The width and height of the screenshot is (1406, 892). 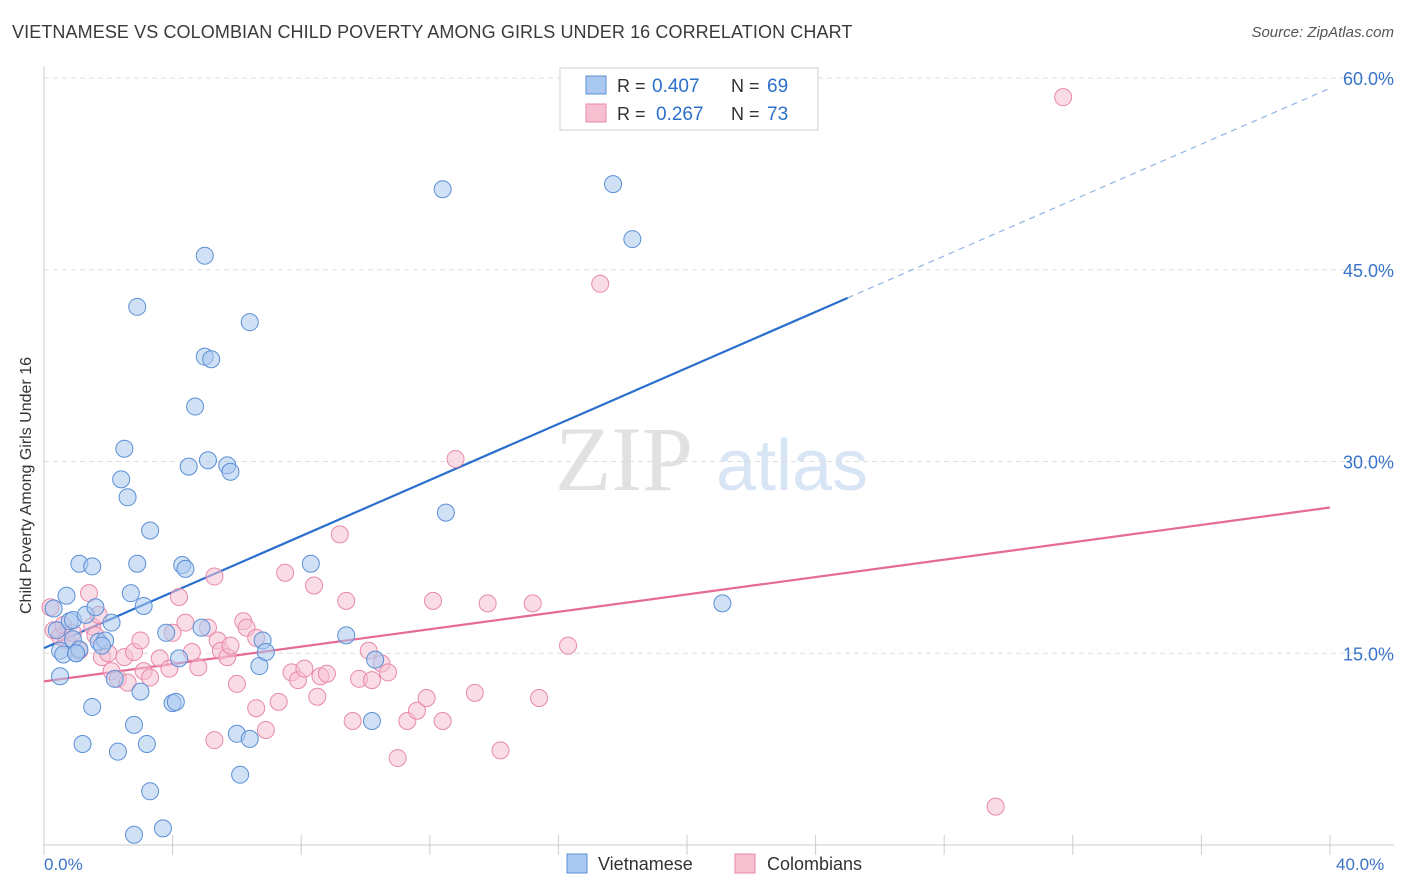 What do you see at coordinates (1368, 366) in the screenshot?
I see `y-tick-labels: 15.0% 30.0% 45.0% 60.0%` at bounding box center [1368, 366].